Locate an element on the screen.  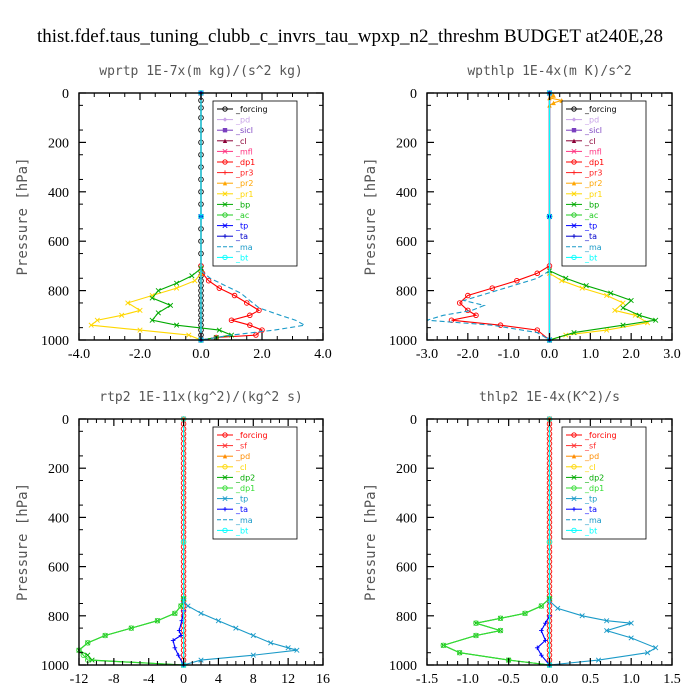
x-tick-label: 4.0 is located at coordinates (323, 354).